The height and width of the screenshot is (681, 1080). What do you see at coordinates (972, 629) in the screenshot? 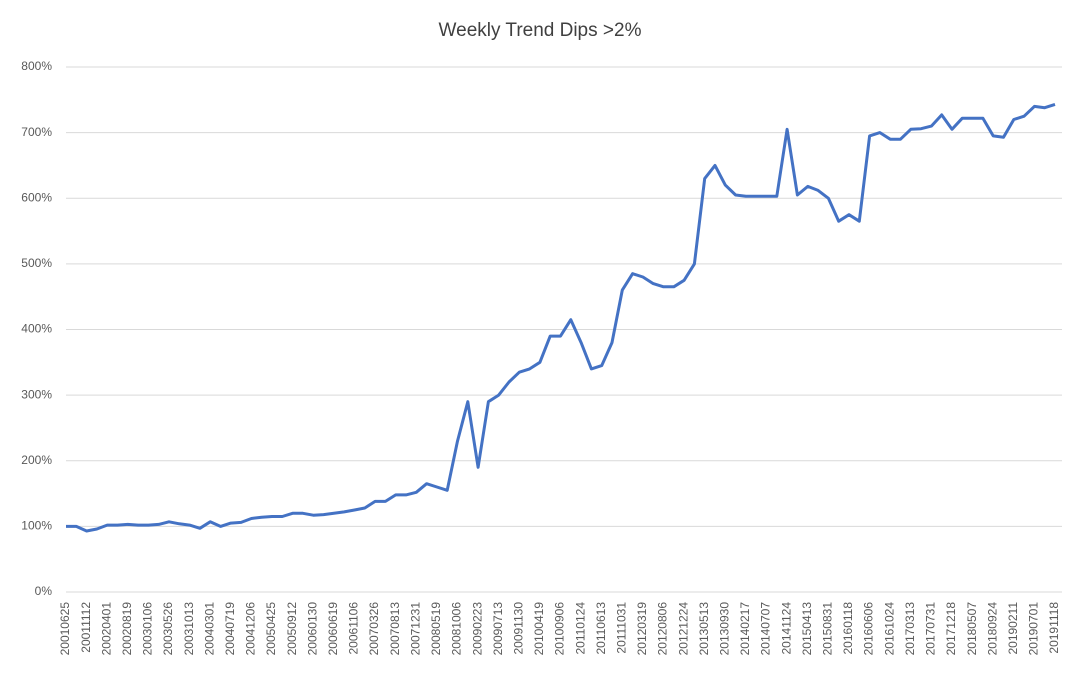
I see `x-tick-label: 20180507` at bounding box center [972, 629].